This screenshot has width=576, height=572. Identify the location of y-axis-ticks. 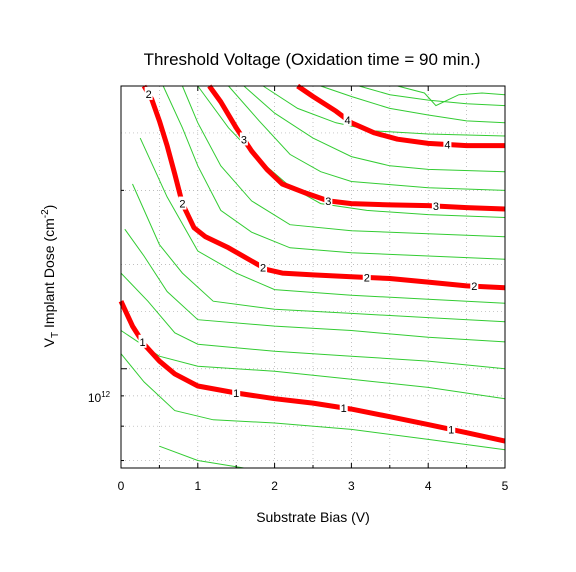
(124, 273).